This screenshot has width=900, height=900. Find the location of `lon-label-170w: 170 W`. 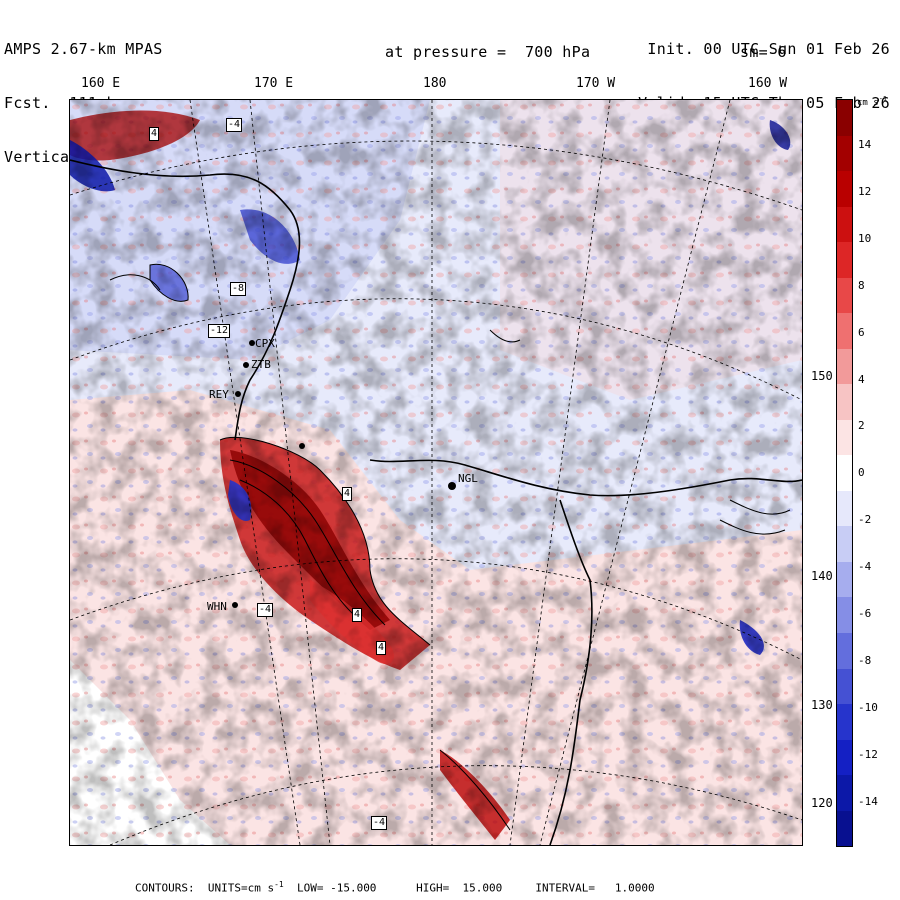

lon-label-170w: 170 W is located at coordinates (596, 83).